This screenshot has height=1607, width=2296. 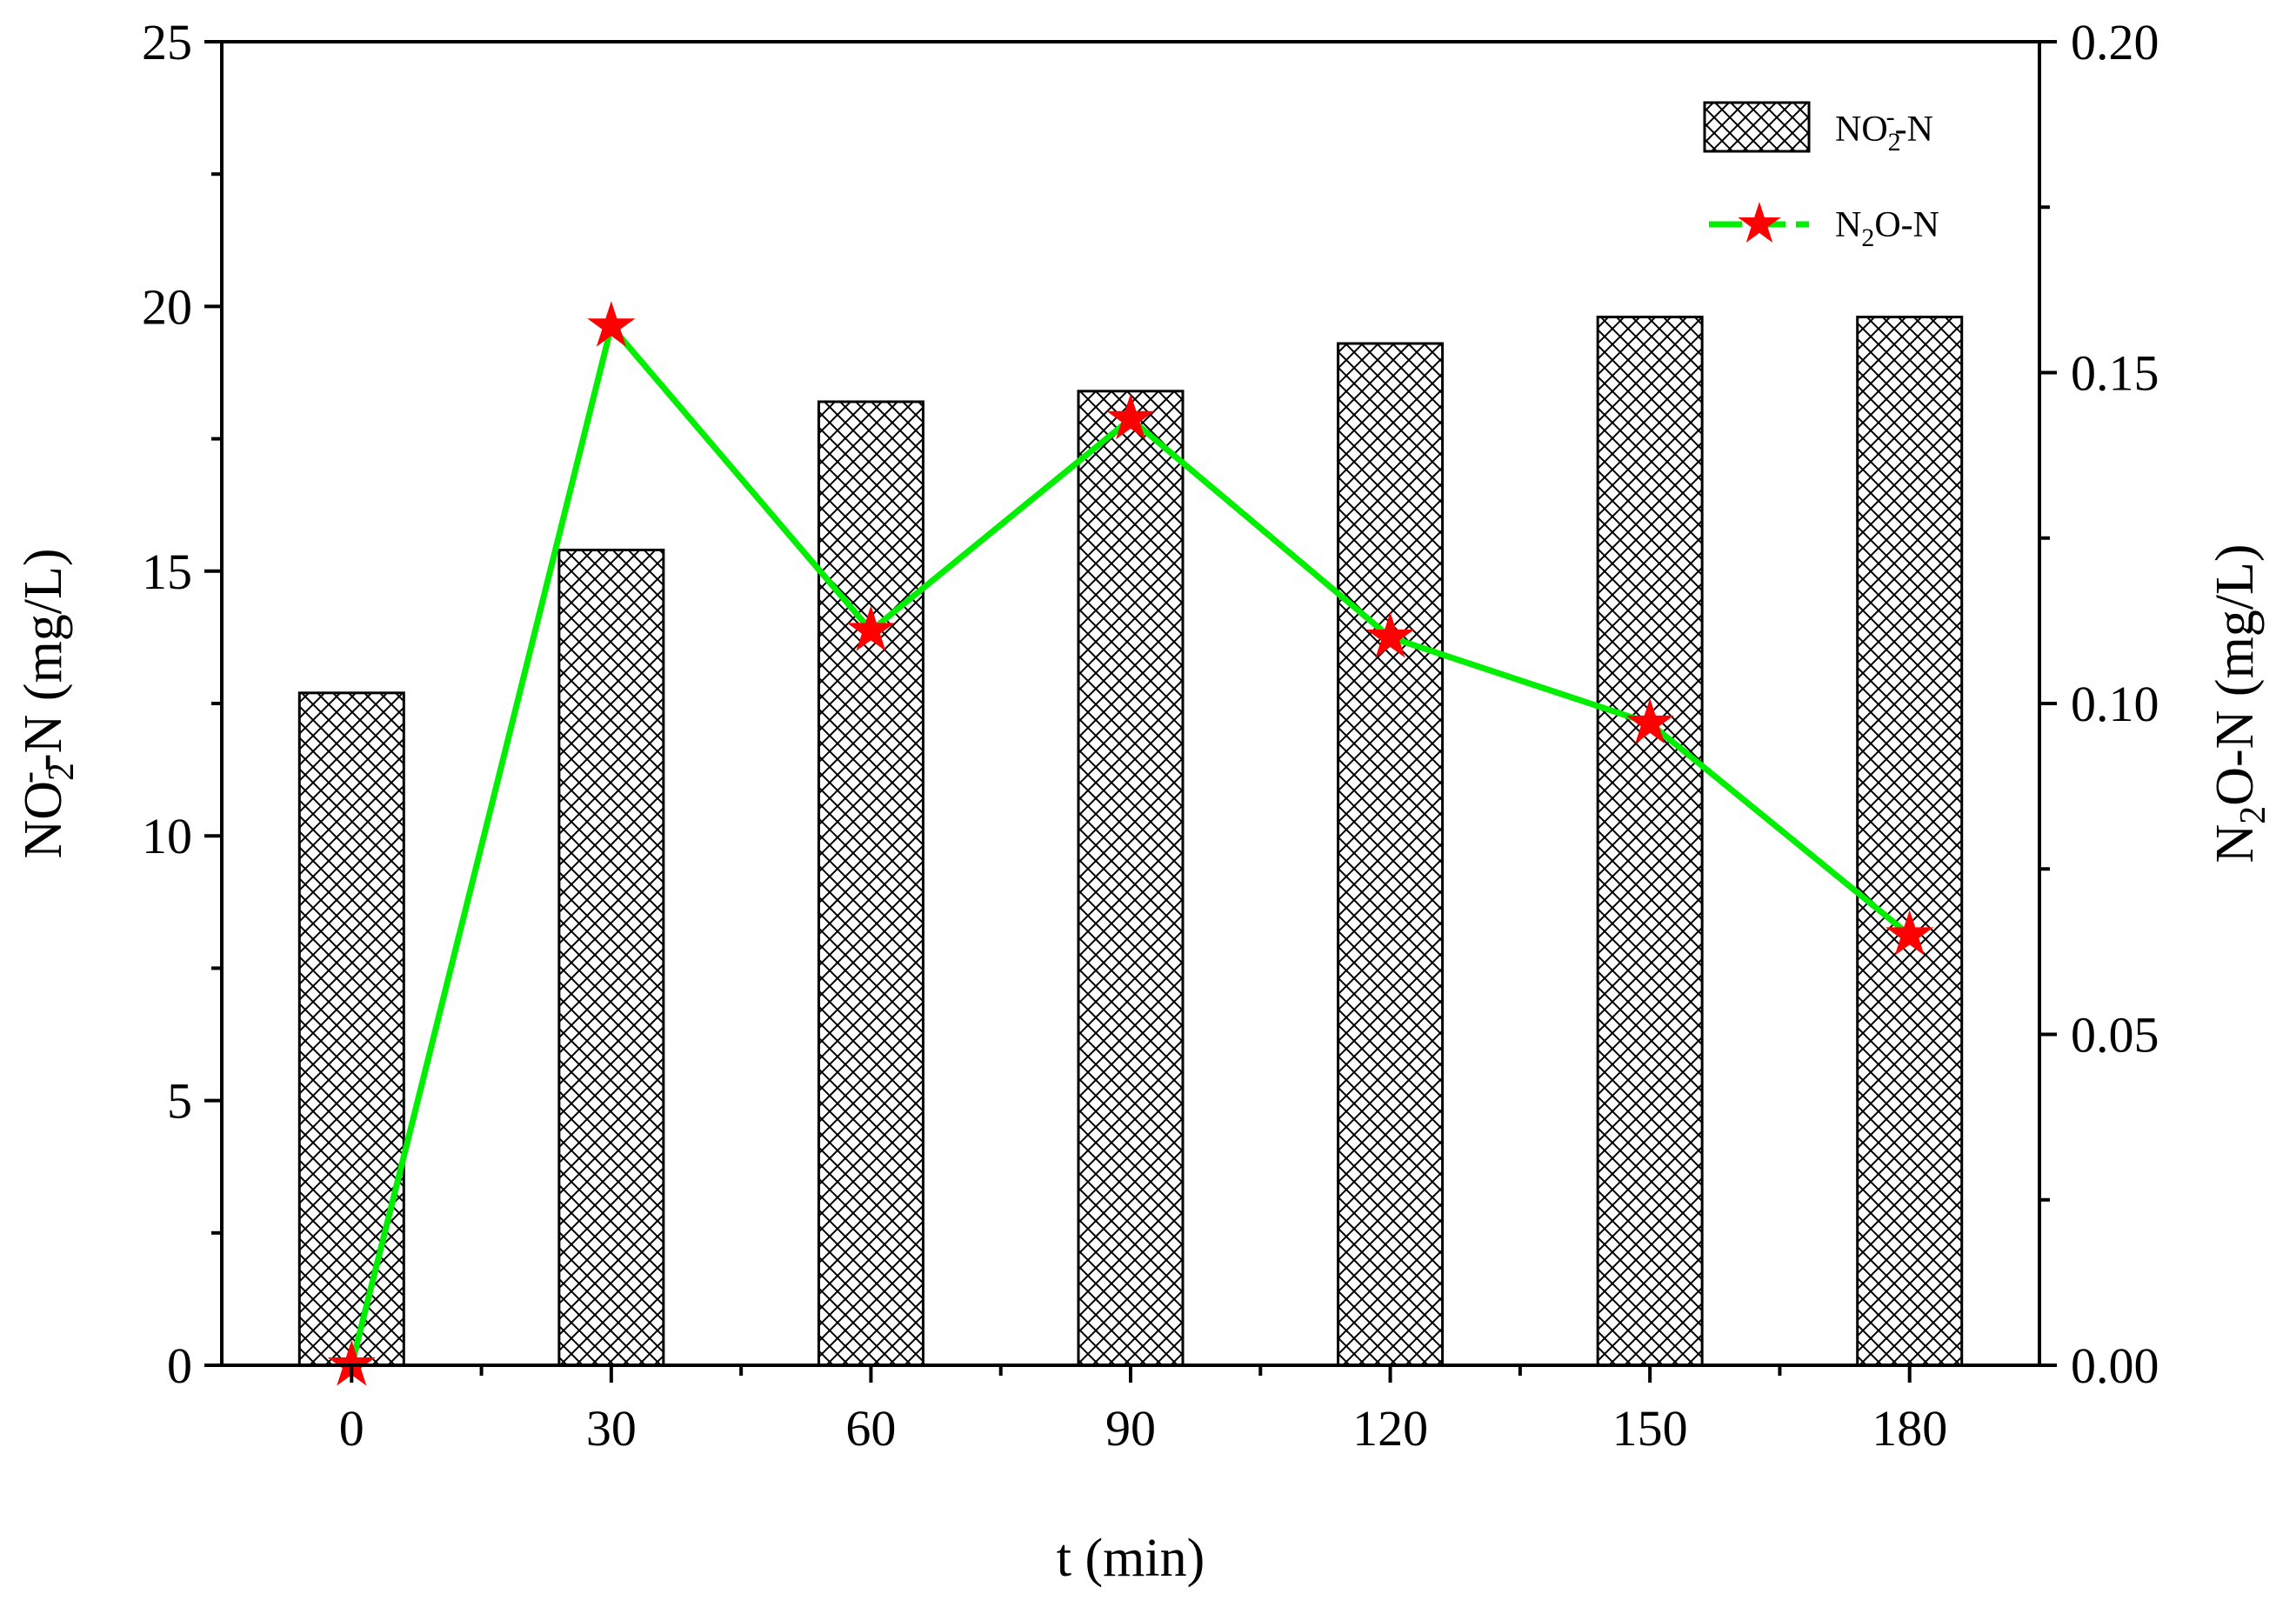 What do you see at coordinates (1821, 176) in the screenshot?
I see `legend: NO2--N N2O-N` at bounding box center [1821, 176].